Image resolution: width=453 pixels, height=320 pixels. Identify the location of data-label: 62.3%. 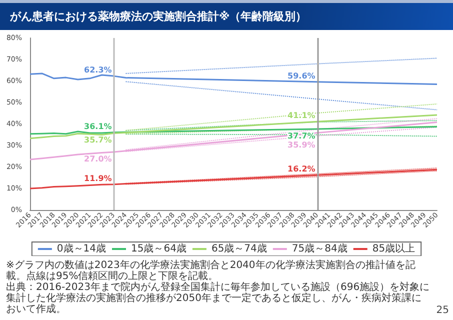
(98, 70).